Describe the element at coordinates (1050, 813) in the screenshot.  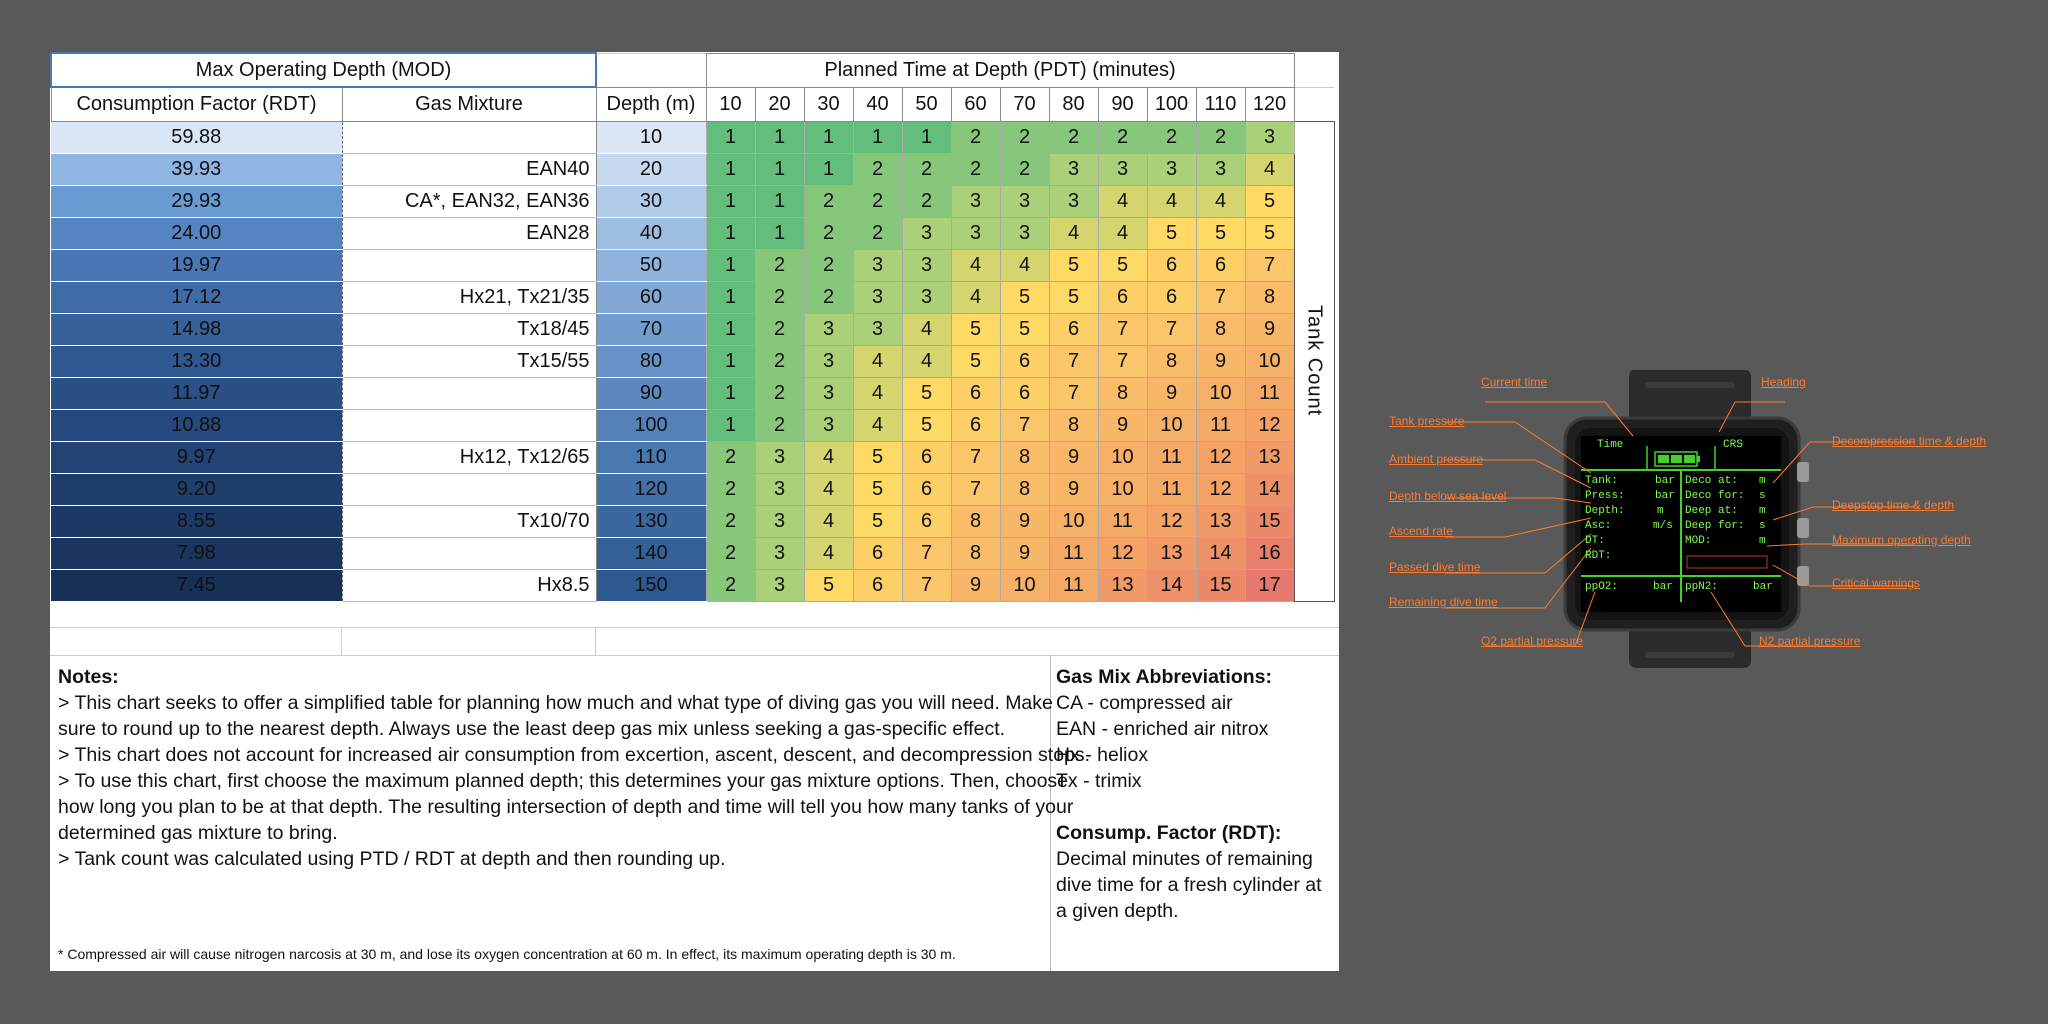
I see `notes-divider` at that location.